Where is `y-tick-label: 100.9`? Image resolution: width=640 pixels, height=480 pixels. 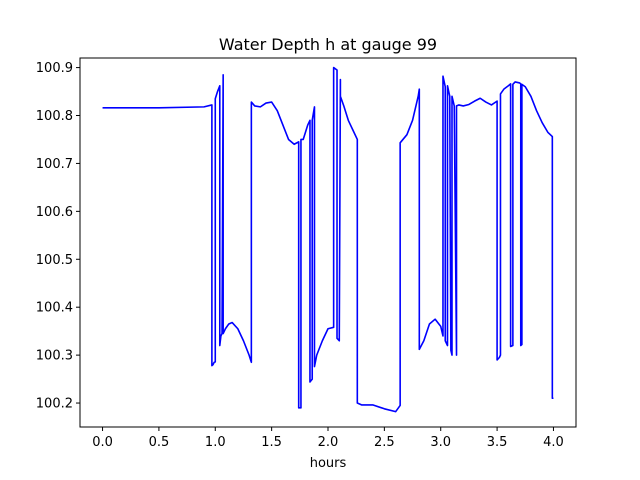
y-tick-label: 100.9 is located at coordinates (54, 68).